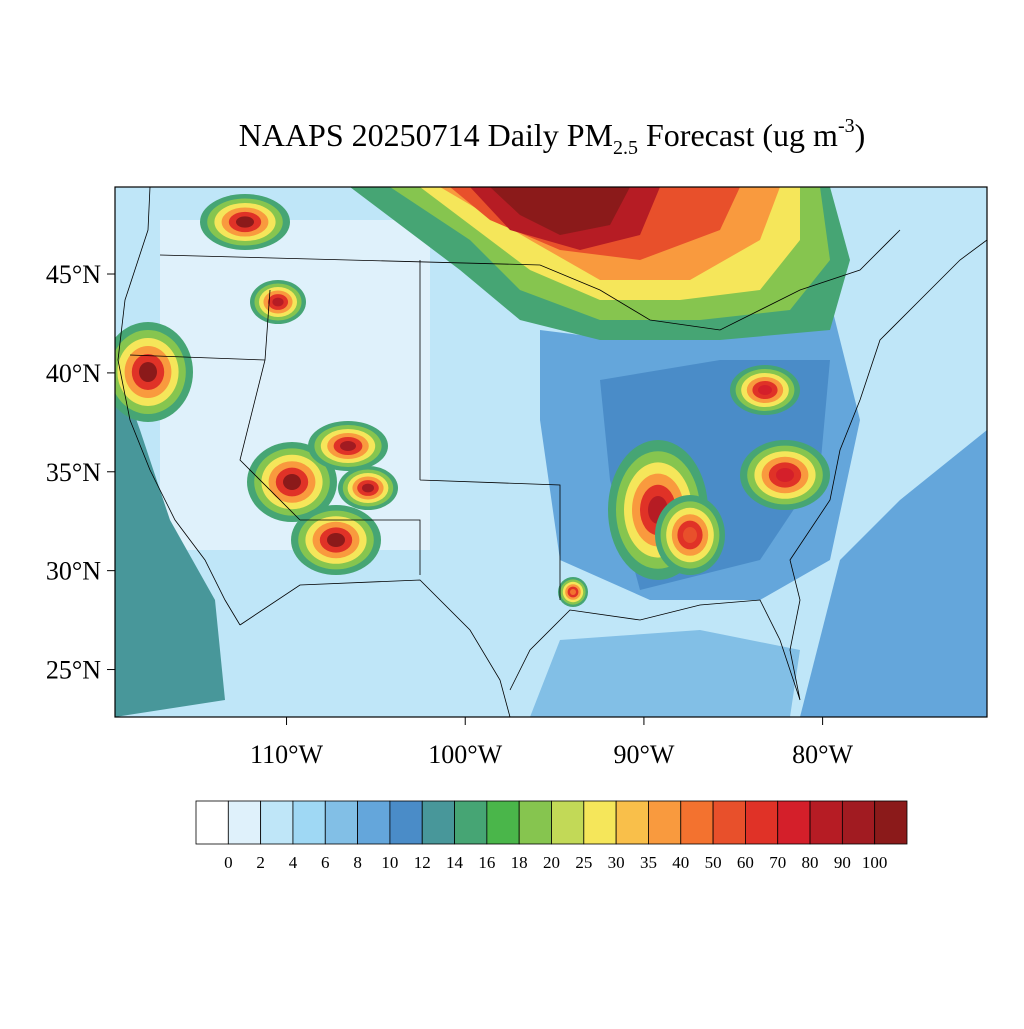 The width and height of the screenshot is (1024, 1029). What do you see at coordinates (777, 862) in the screenshot?
I see `colorbar-label: 70` at bounding box center [777, 862].